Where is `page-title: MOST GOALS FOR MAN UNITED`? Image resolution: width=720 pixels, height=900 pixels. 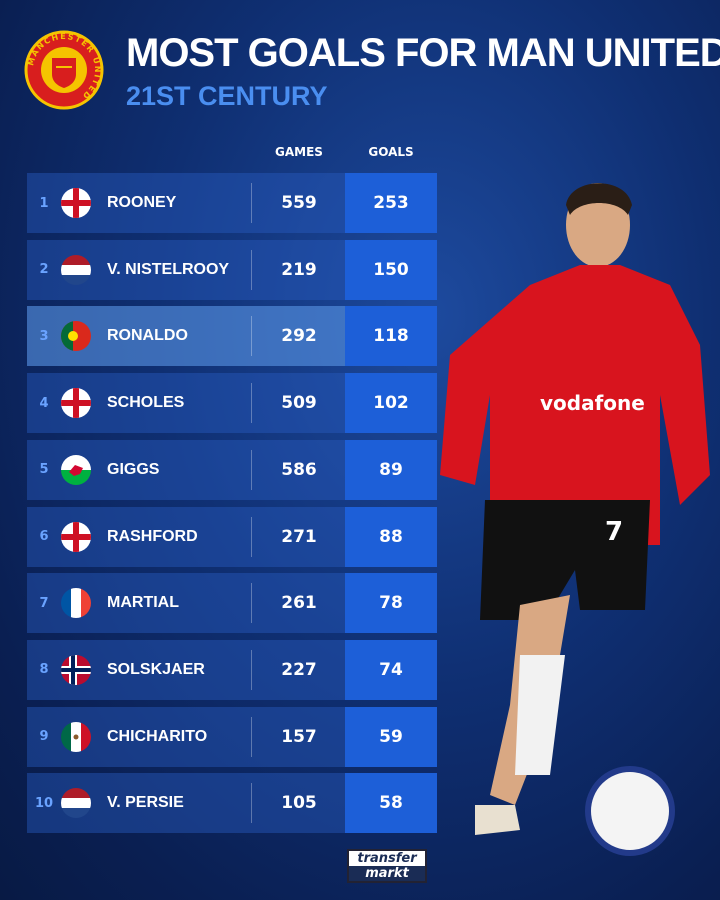
page-title: MOST GOALS FOR MAN UNITED is located at coordinates (423, 53).